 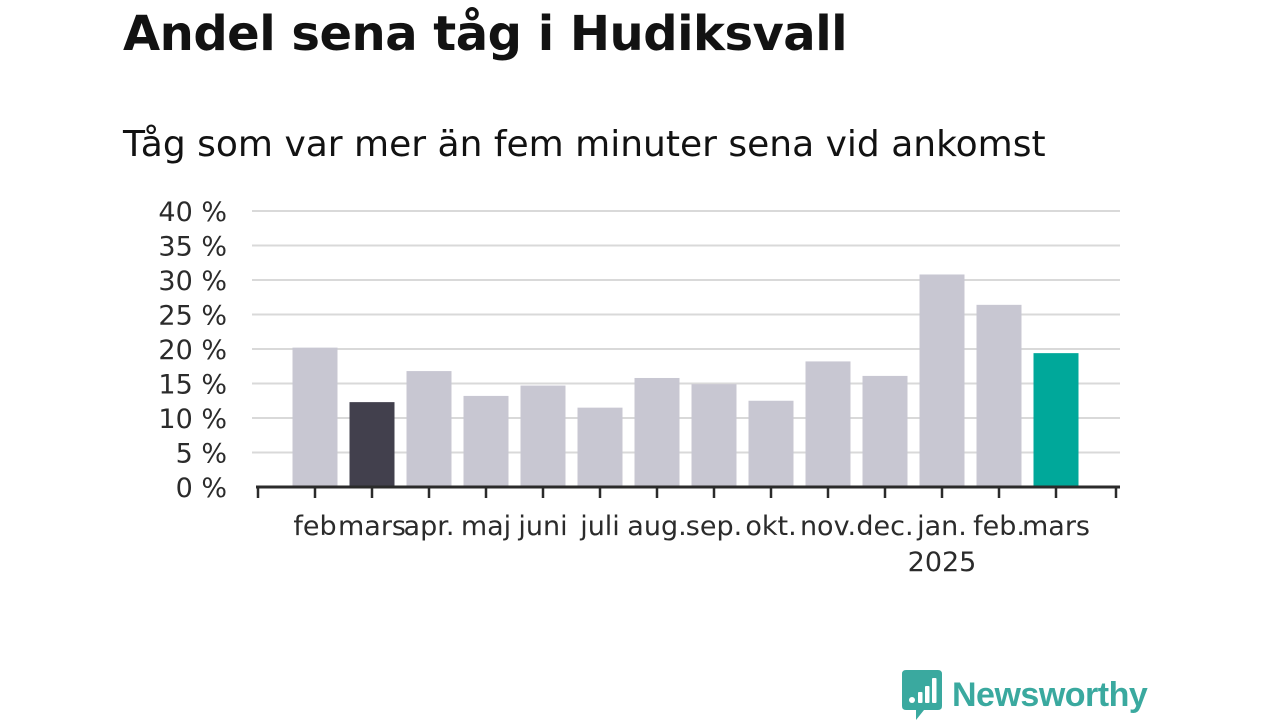 I want to click on bar-feb, so click(x=315, y=417).